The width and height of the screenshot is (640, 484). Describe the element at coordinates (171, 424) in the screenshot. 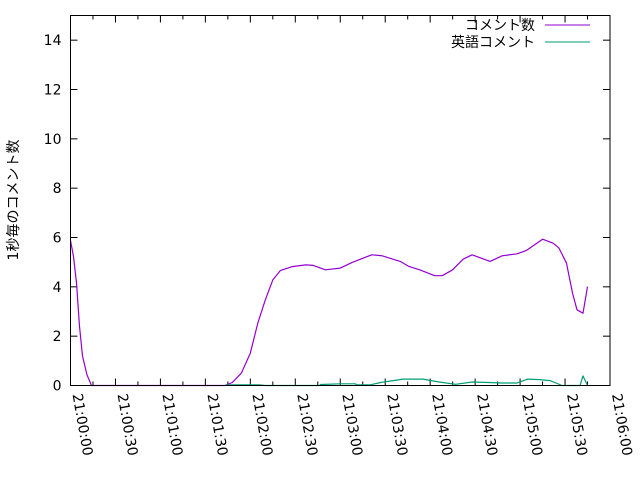

I see `x-tick-label: 21:01:00` at that location.